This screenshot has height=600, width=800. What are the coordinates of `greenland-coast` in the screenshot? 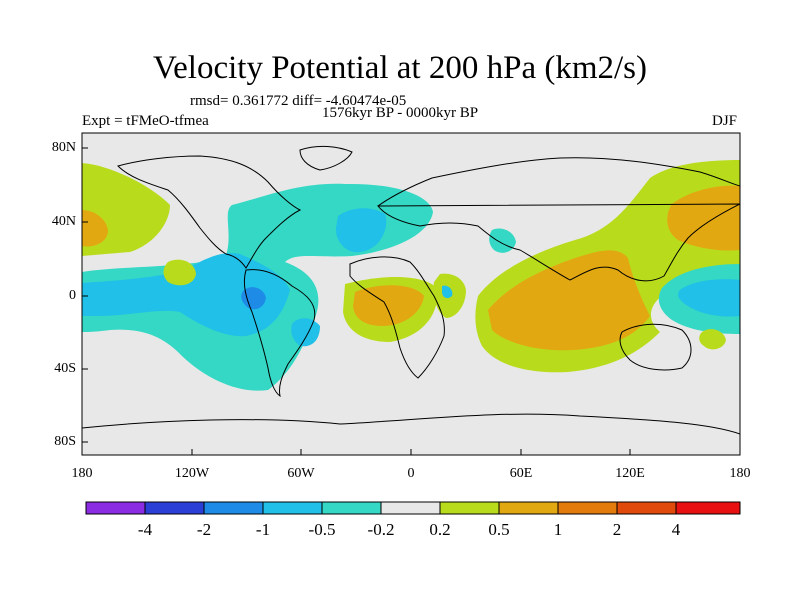 It's located at (326, 158).